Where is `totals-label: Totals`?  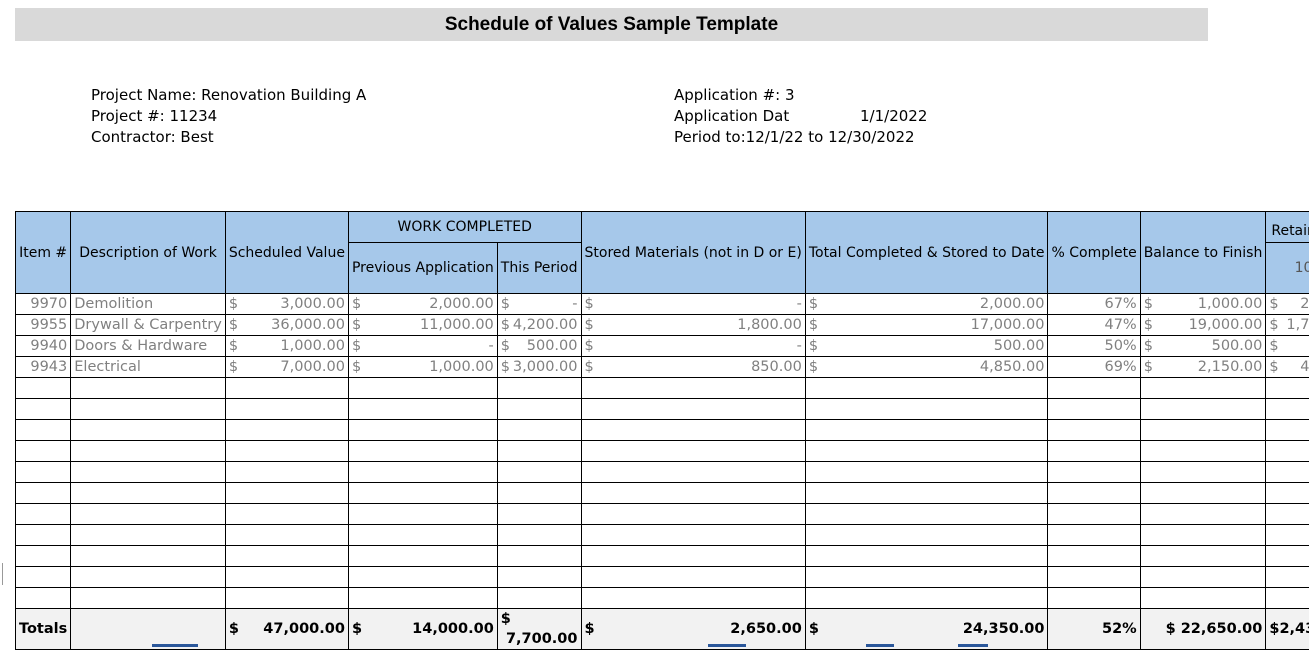
totals-label: Totals is located at coordinates (43, 629).